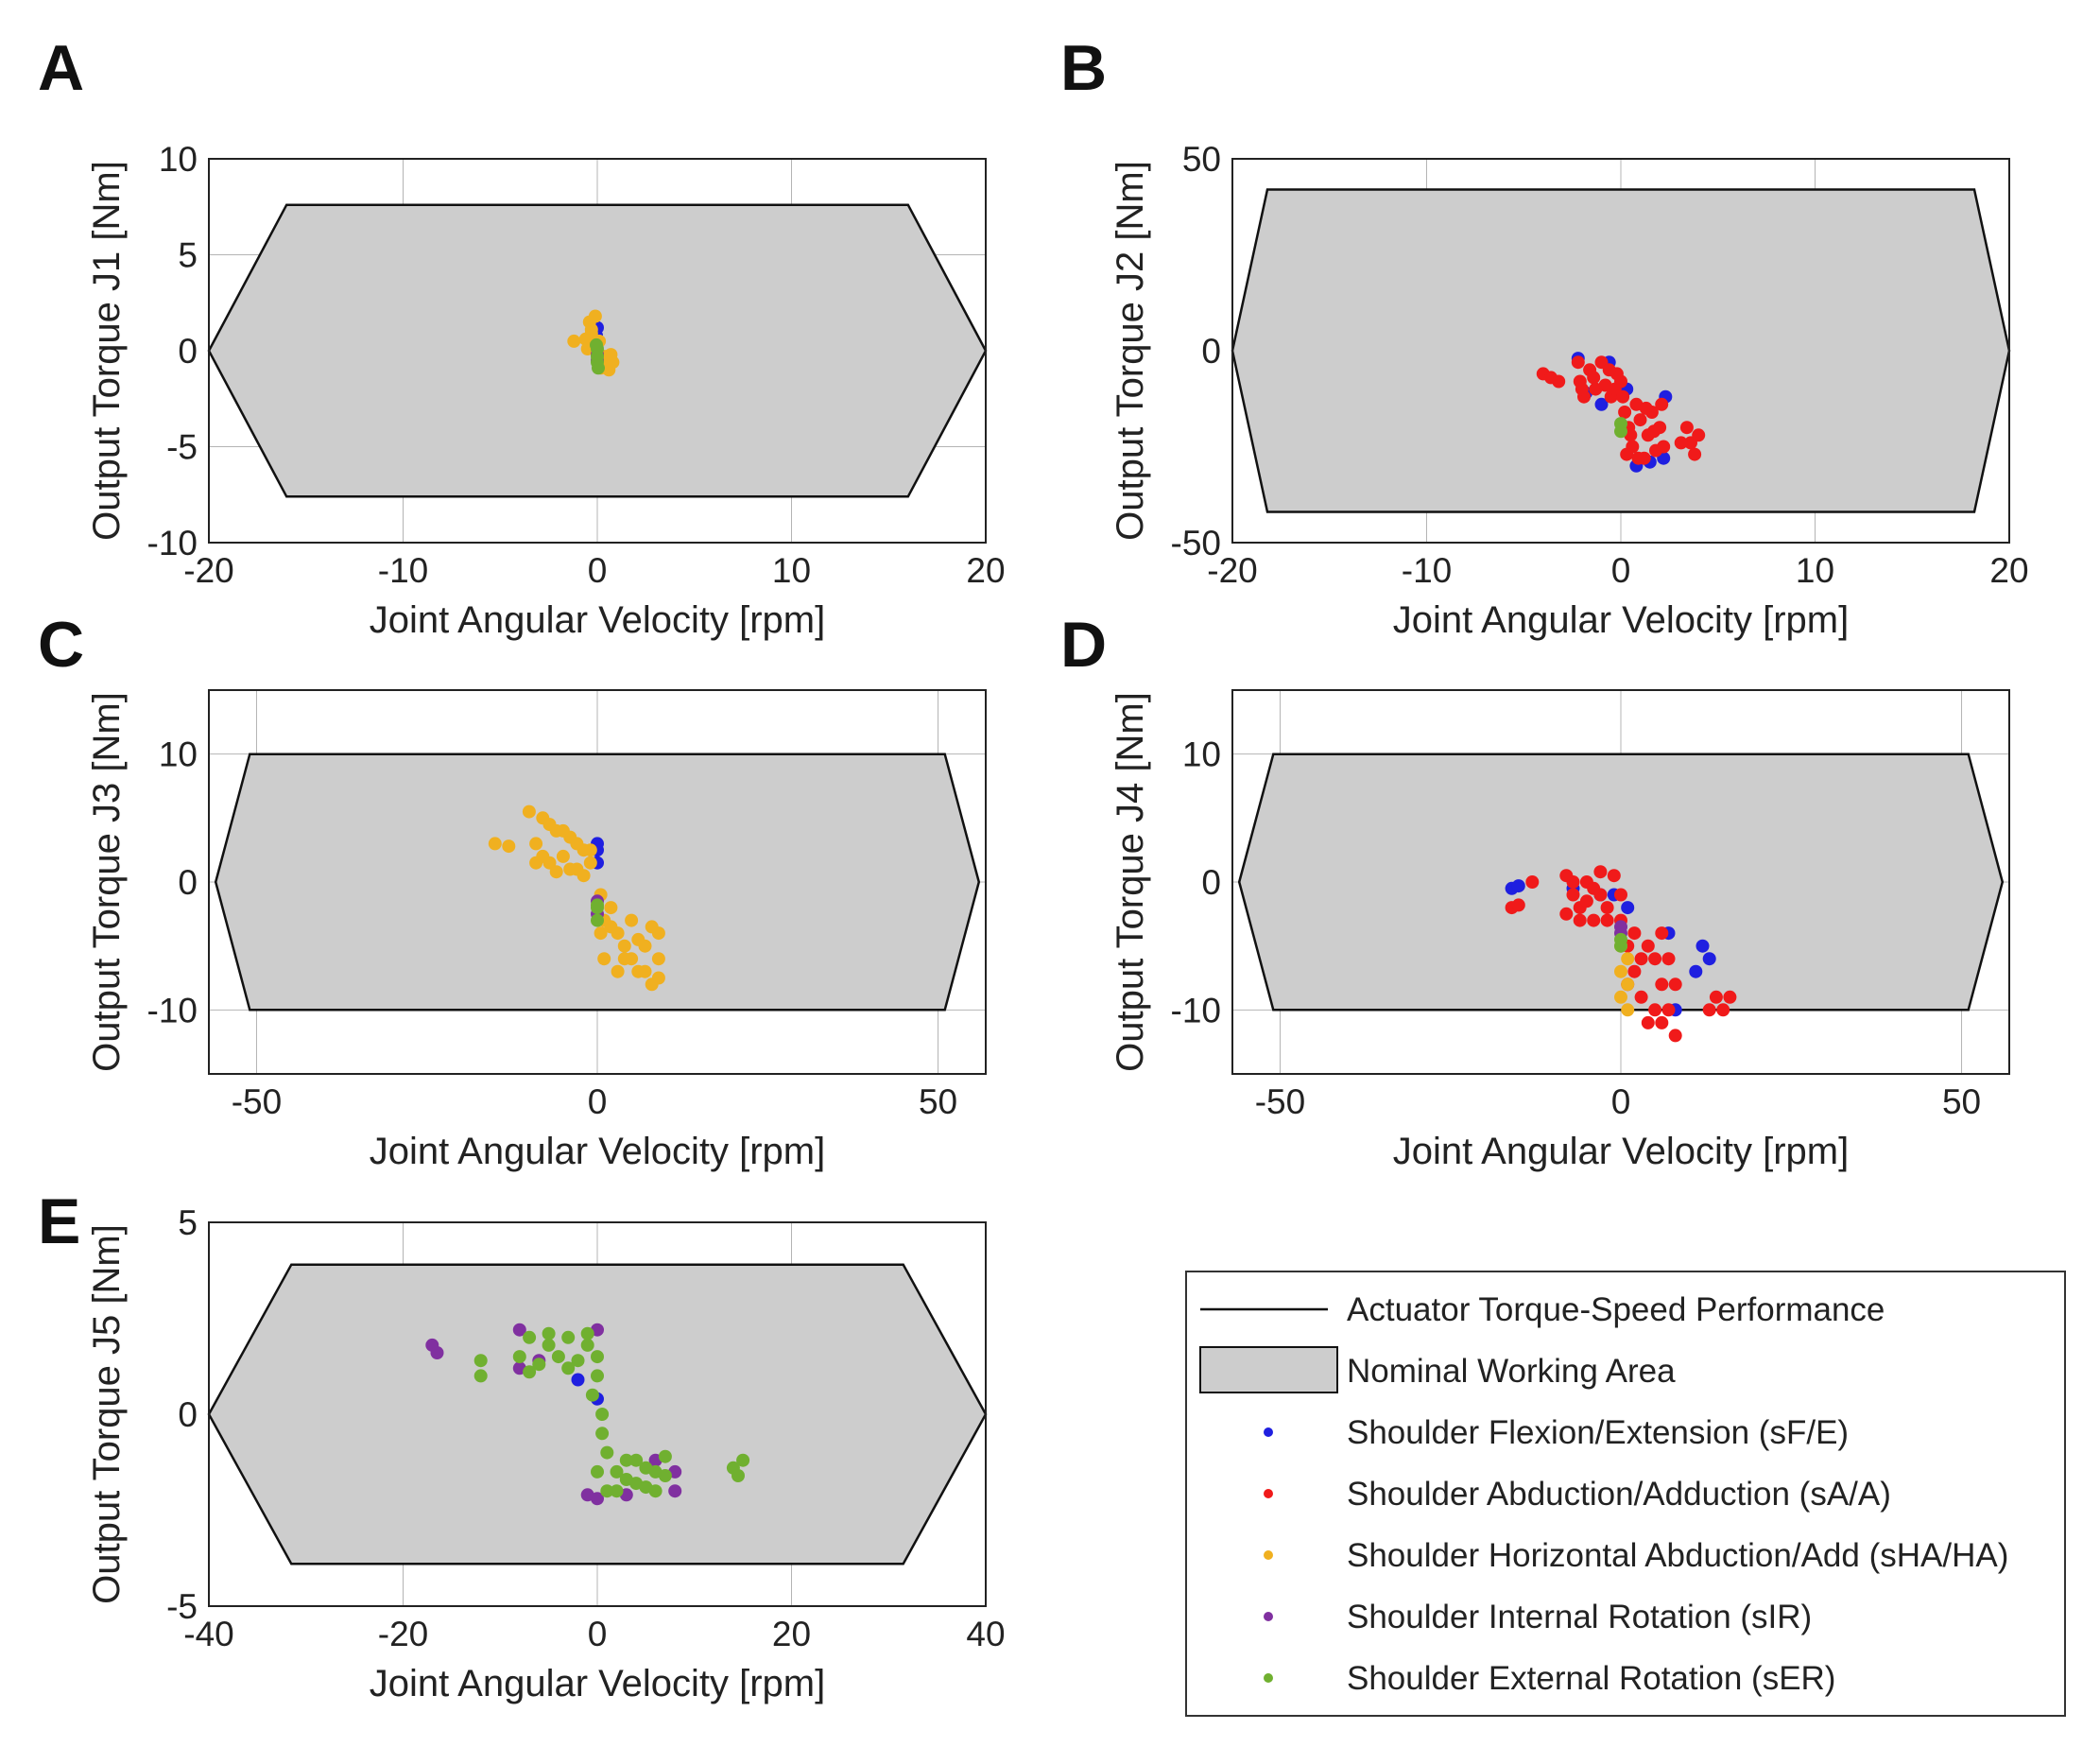 The width and height of the screenshot is (2100, 1747). Describe the element at coordinates (598, 1152) in the screenshot. I see `x-axis-label: Joint Angular Velocity [rpm]` at that location.